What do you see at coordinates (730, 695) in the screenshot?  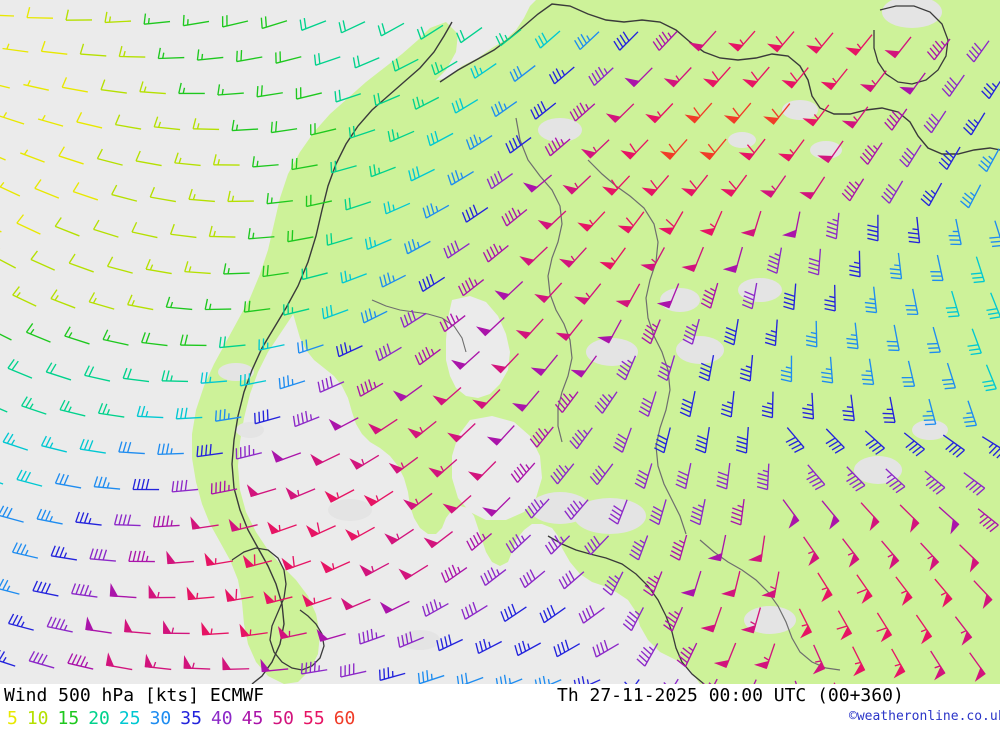 I see `valid-time-label: Th 27-11-2025 00:00 UTC (00+360)` at bounding box center [730, 695].